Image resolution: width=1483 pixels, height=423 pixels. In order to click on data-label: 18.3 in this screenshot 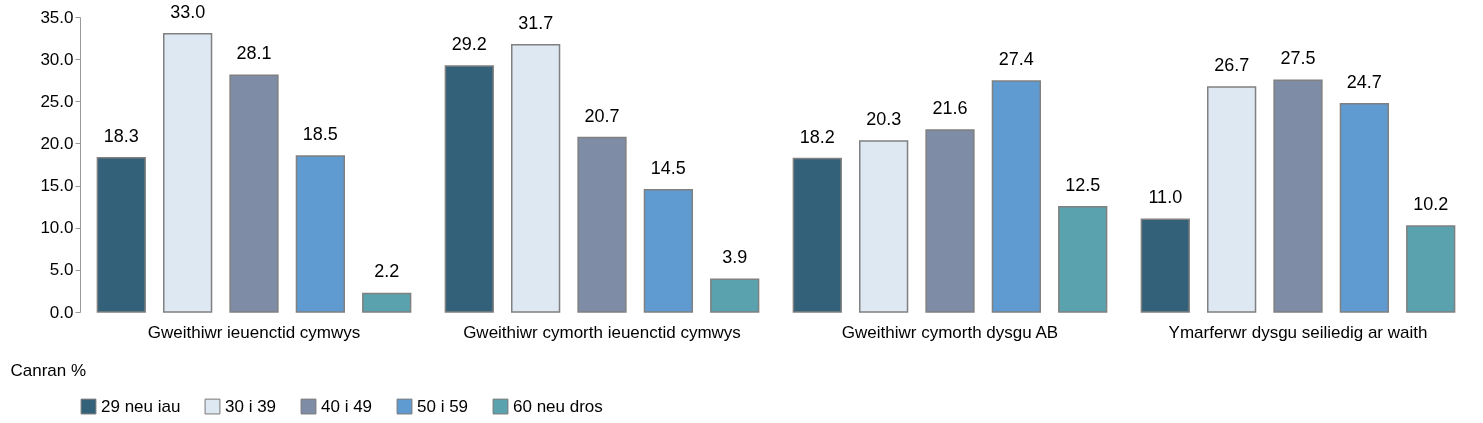, I will do `click(121, 135)`.